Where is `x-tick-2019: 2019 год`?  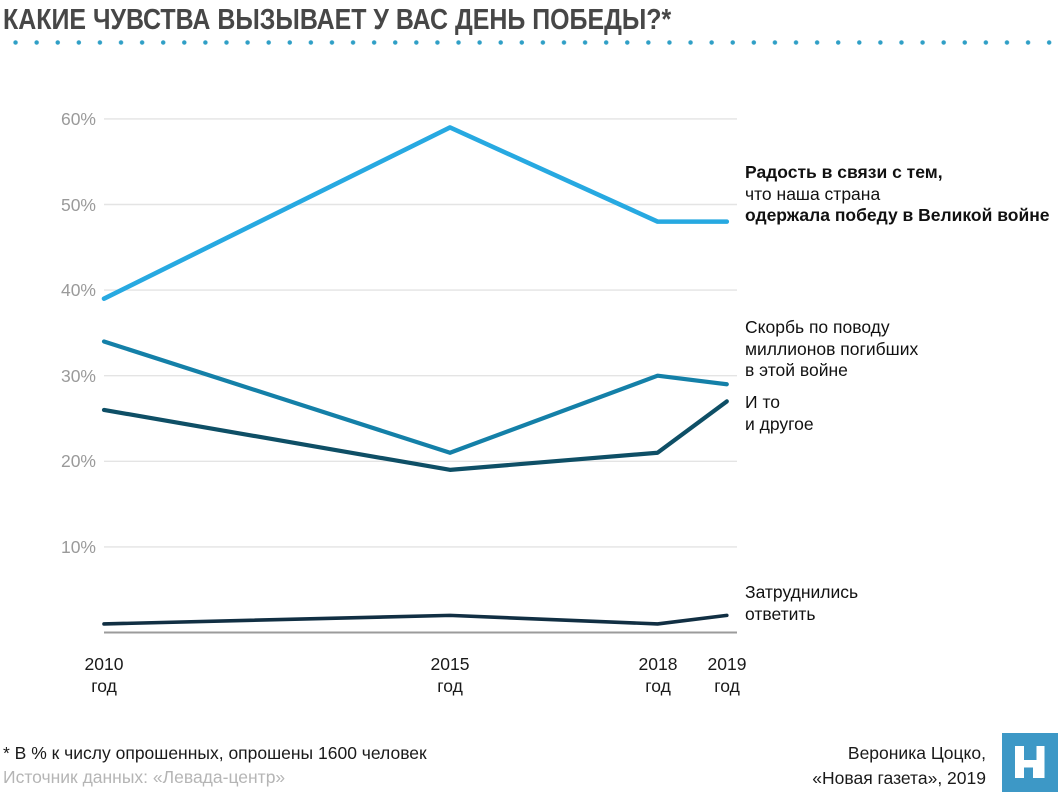 x-tick-2019: 2019 год is located at coordinates (727, 675).